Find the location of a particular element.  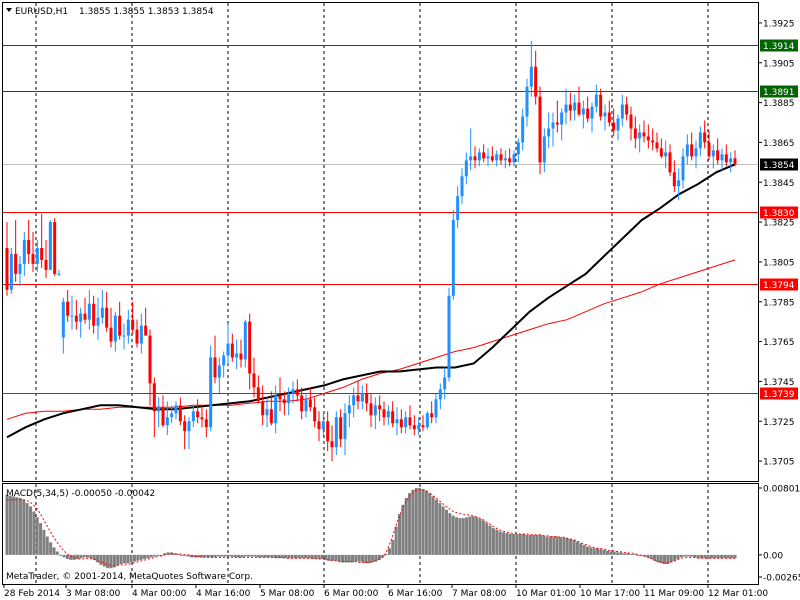

symbol-label: EURUSD,H1 is located at coordinates (41, 12).